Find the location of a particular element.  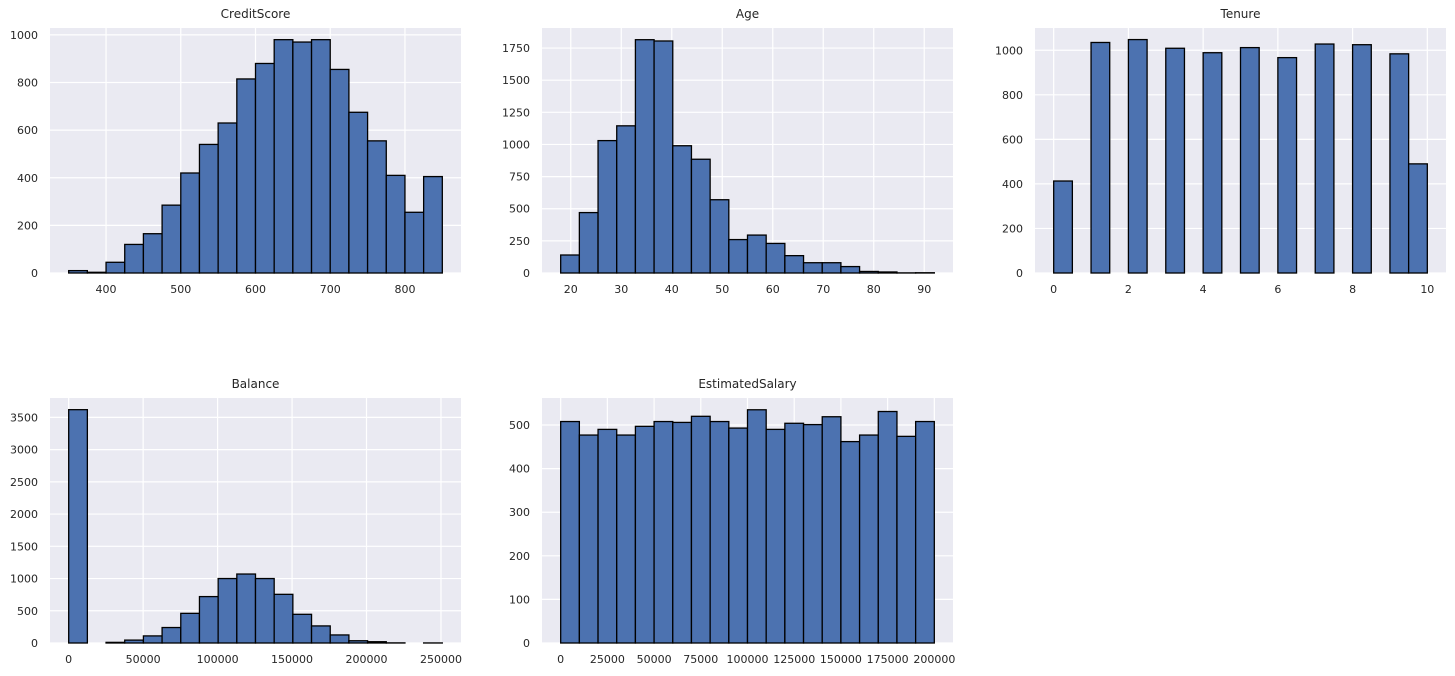

y-tick-label: 200 is located at coordinates (27, 225).